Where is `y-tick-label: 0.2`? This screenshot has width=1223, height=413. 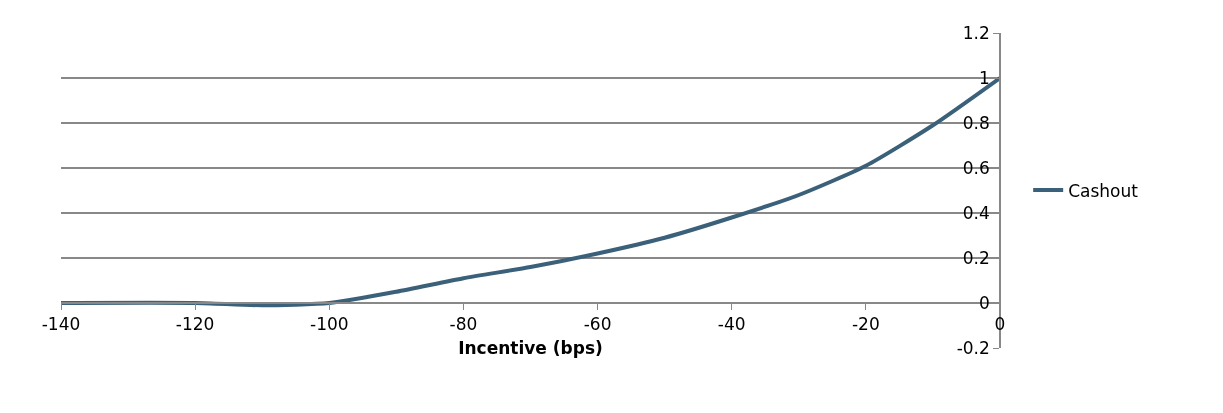
y-tick-label: 0.2 is located at coordinates (976, 257).